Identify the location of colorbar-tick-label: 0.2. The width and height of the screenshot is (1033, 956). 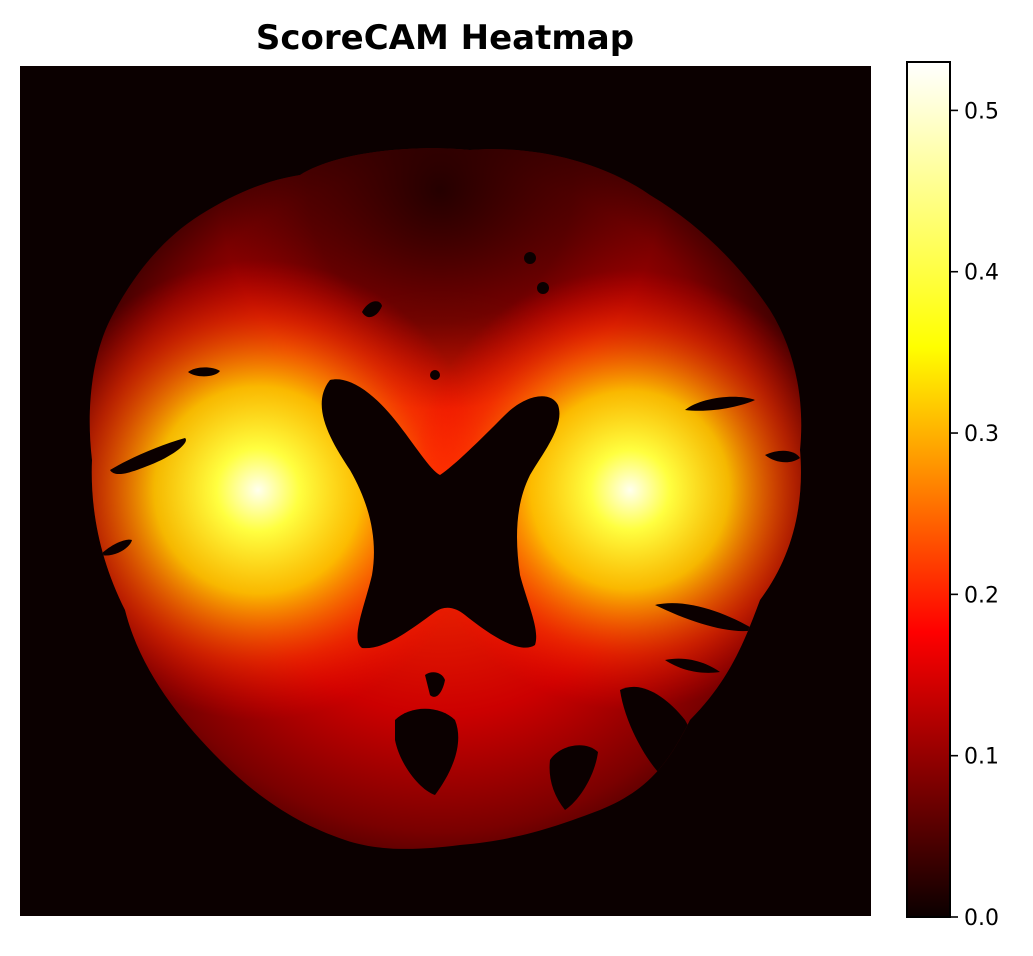
(981, 595).